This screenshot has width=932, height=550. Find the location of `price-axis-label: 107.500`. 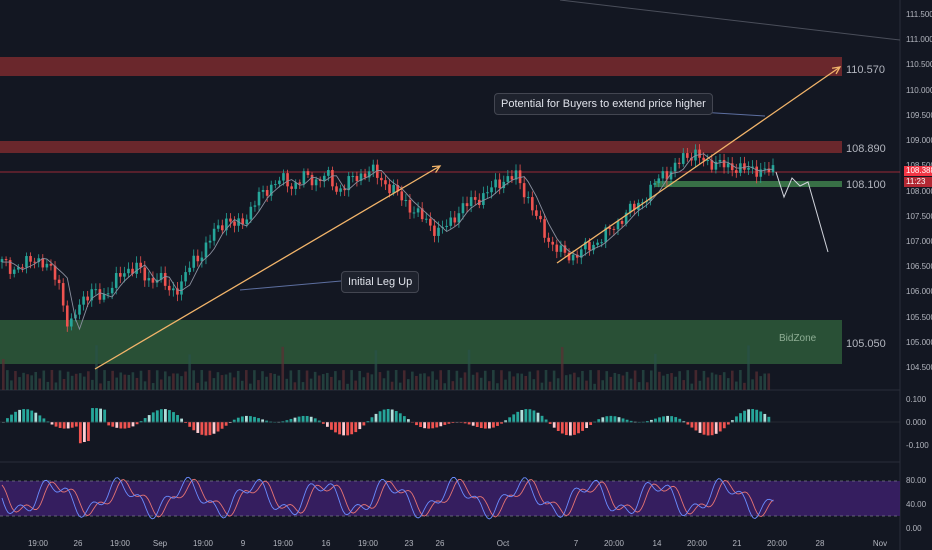

price-axis-label: 107.500 is located at coordinates (919, 216).